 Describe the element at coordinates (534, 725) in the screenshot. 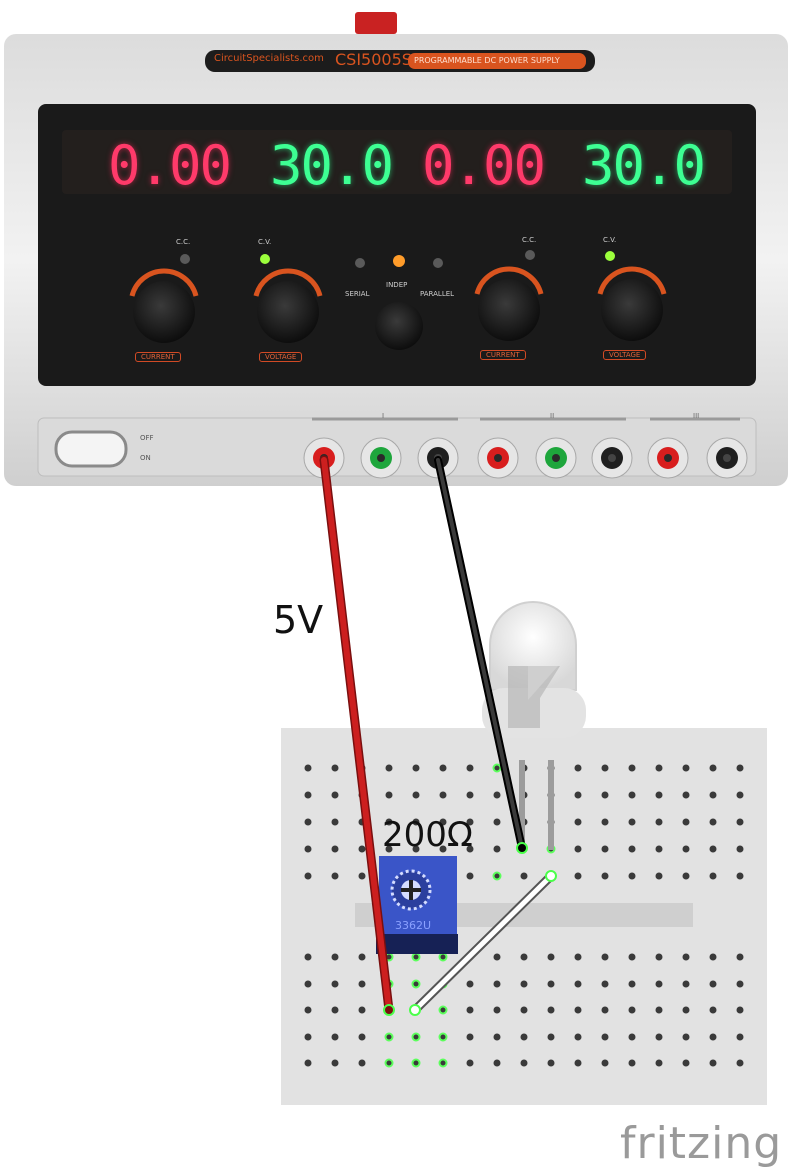

I see `led` at that location.